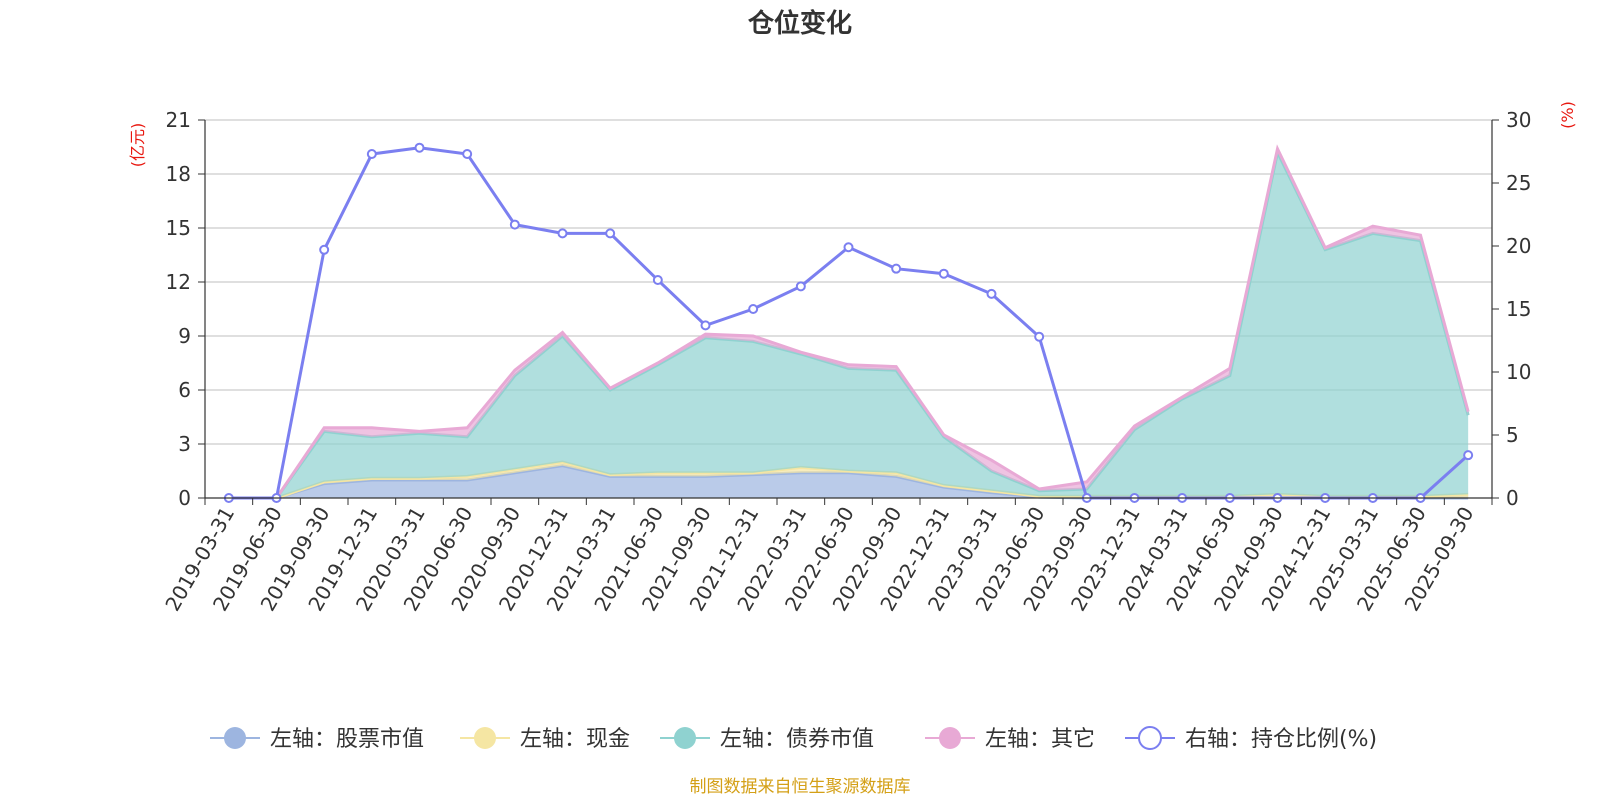  What do you see at coordinates (799, 23) in the screenshot?
I see `chart-title: 仓位变化` at bounding box center [799, 23].